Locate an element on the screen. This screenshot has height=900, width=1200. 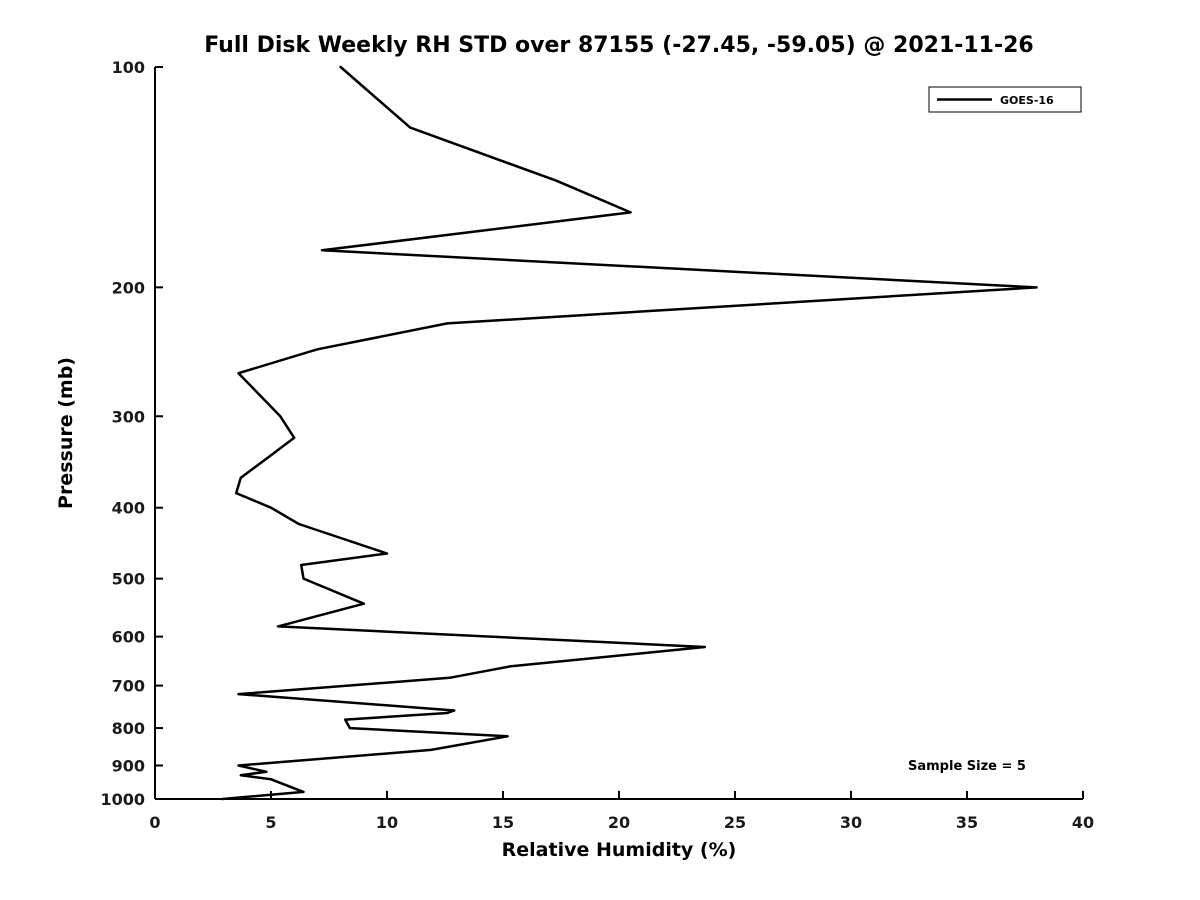
y-axis-label: Pressure (mb) is located at coordinates (66, 433).